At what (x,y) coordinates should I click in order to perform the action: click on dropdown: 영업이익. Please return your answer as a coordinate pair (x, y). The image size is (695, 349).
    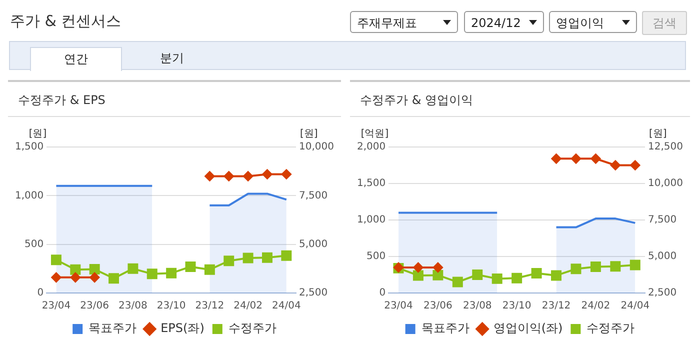
    Looking at the image, I should click on (593, 22).